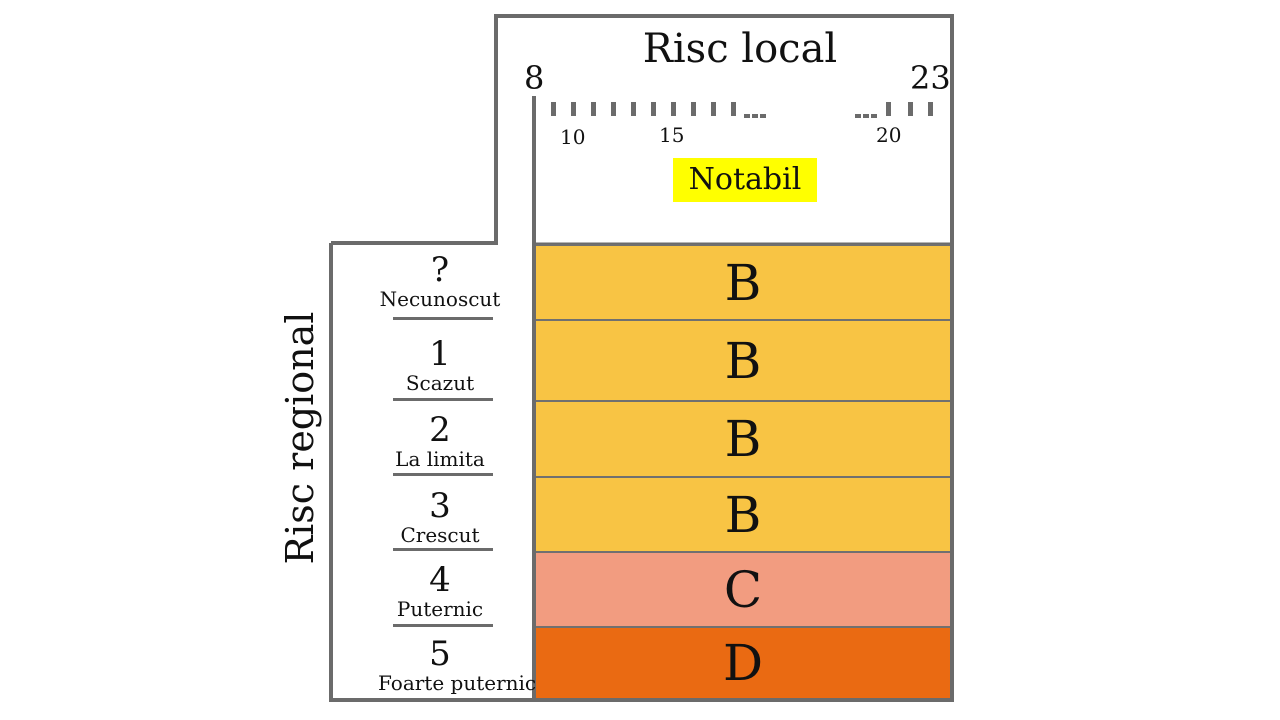 This screenshot has height=720, width=1280. I want to click on scale-ticks, so click(742, 110).